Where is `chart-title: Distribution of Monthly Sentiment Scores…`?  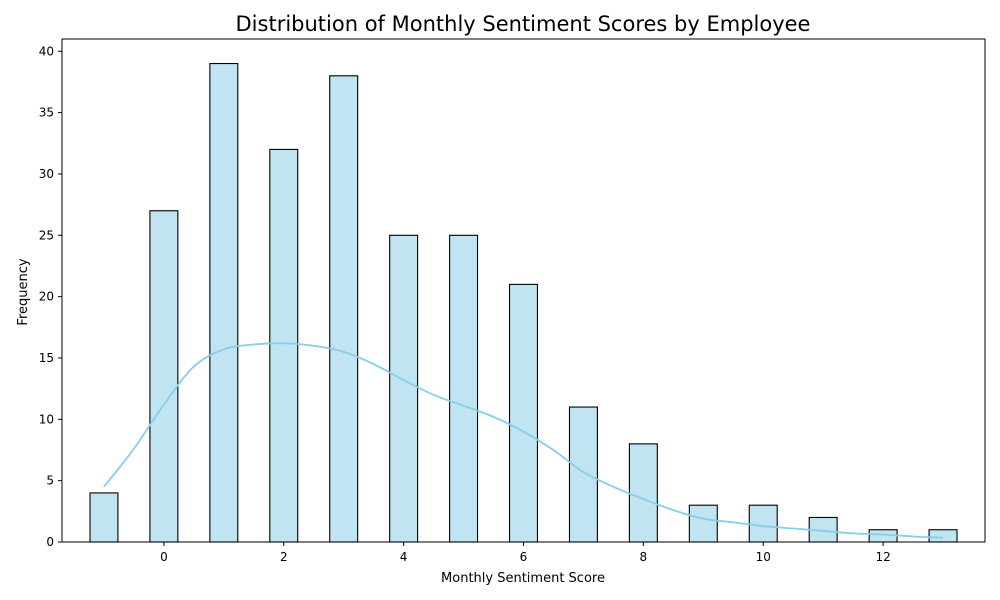
chart-title: Distribution of Monthly Sentiment Scores… is located at coordinates (523, 24).